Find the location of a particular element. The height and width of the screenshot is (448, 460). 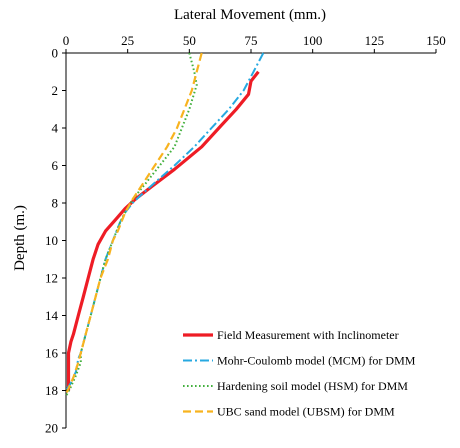

legend-label-3: Hardening soil model (HSM) for DMM is located at coordinates (312, 386).